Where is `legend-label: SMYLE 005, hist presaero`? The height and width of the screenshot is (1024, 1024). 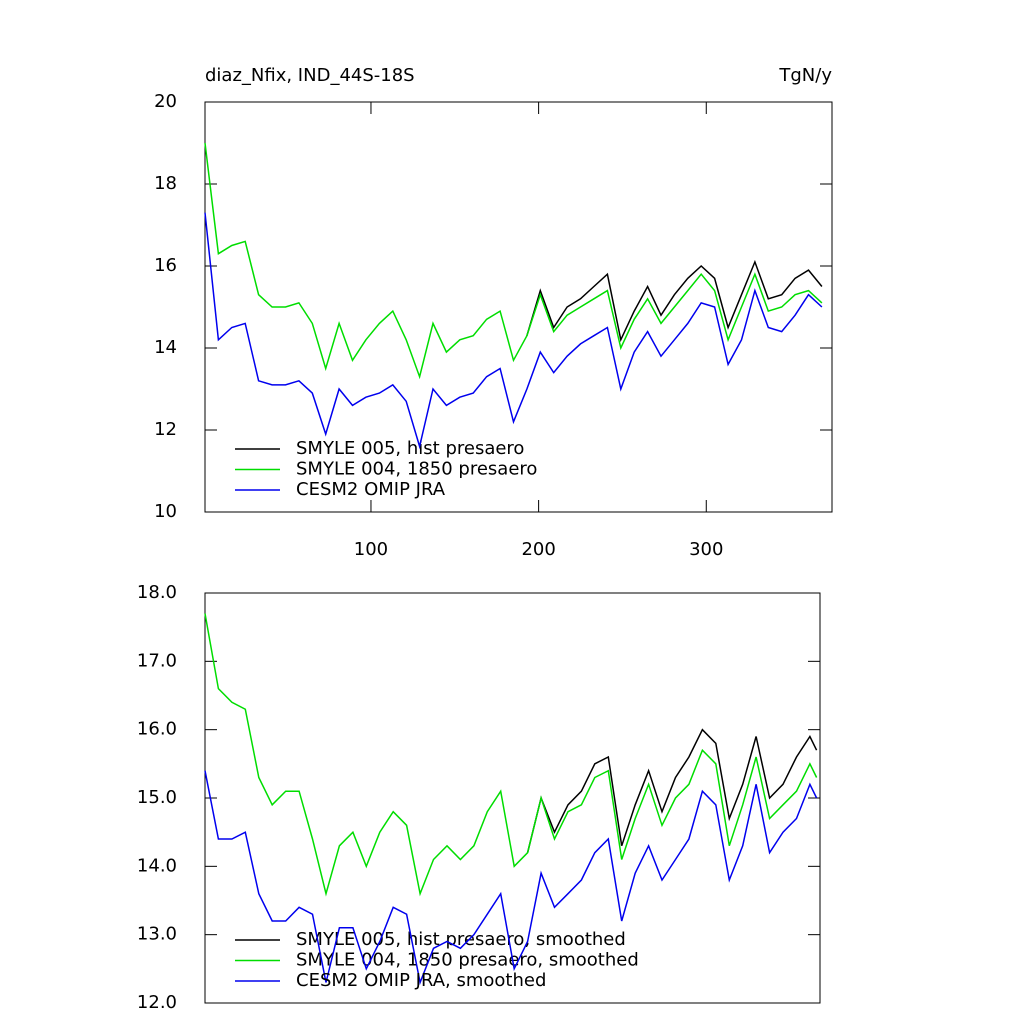 legend-label: SMYLE 005, hist presaero is located at coordinates (410, 448).